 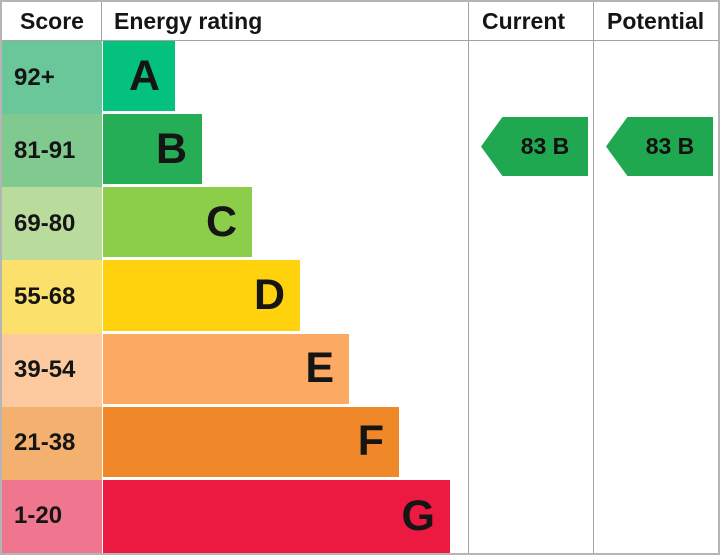 What do you see at coordinates (468, 277) in the screenshot?
I see `divider-rating-current` at bounding box center [468, 277].